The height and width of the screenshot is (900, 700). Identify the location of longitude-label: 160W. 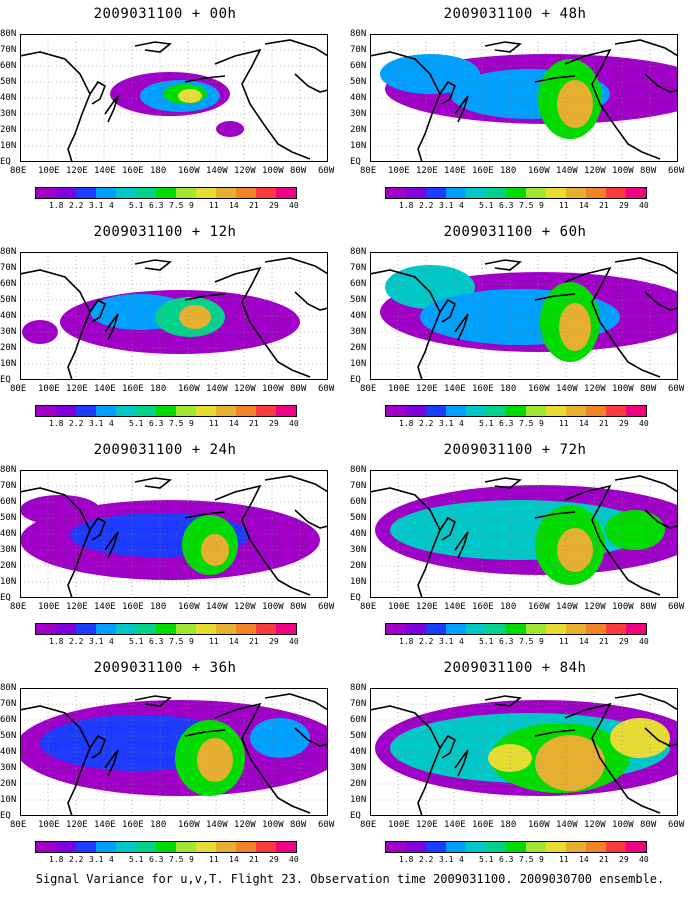
(539, 607).